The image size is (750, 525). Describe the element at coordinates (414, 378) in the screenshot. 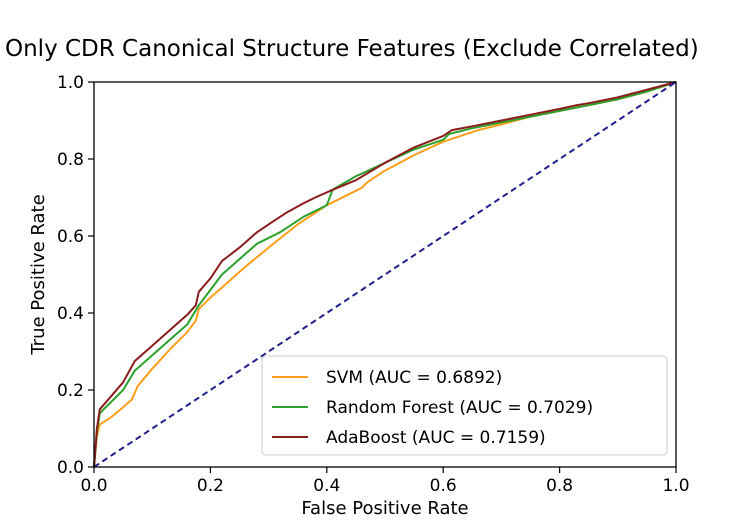

I see `legend-entry-0: SVM (AUC = 0.6892)` at that location.